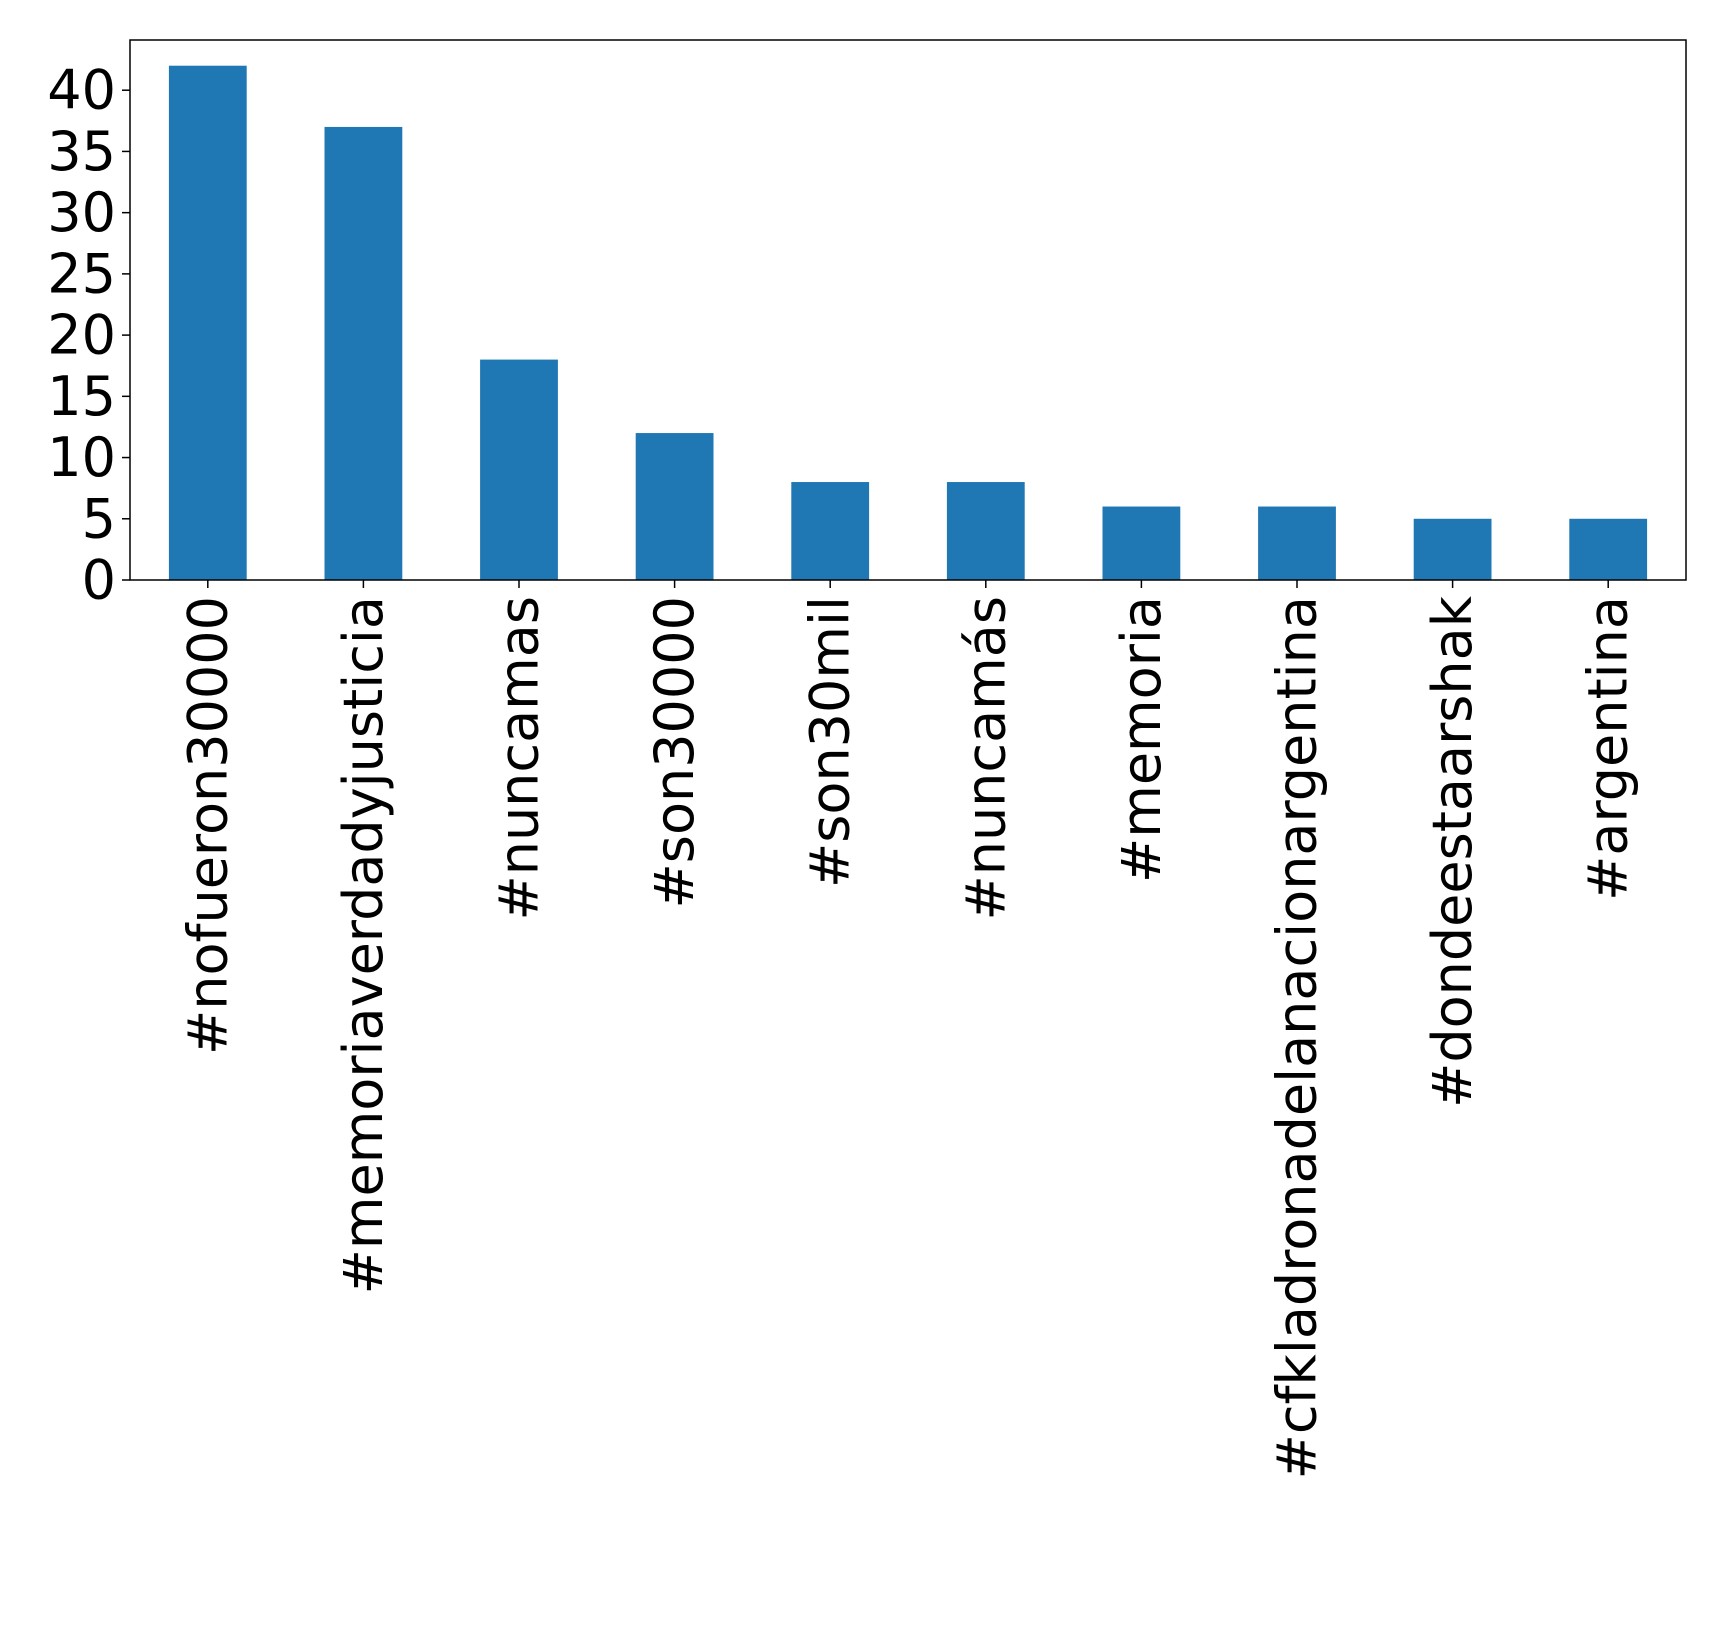 The image size is (1719, 1650). I want to click on x-tick-label: #son30mil, so click(830, 742).